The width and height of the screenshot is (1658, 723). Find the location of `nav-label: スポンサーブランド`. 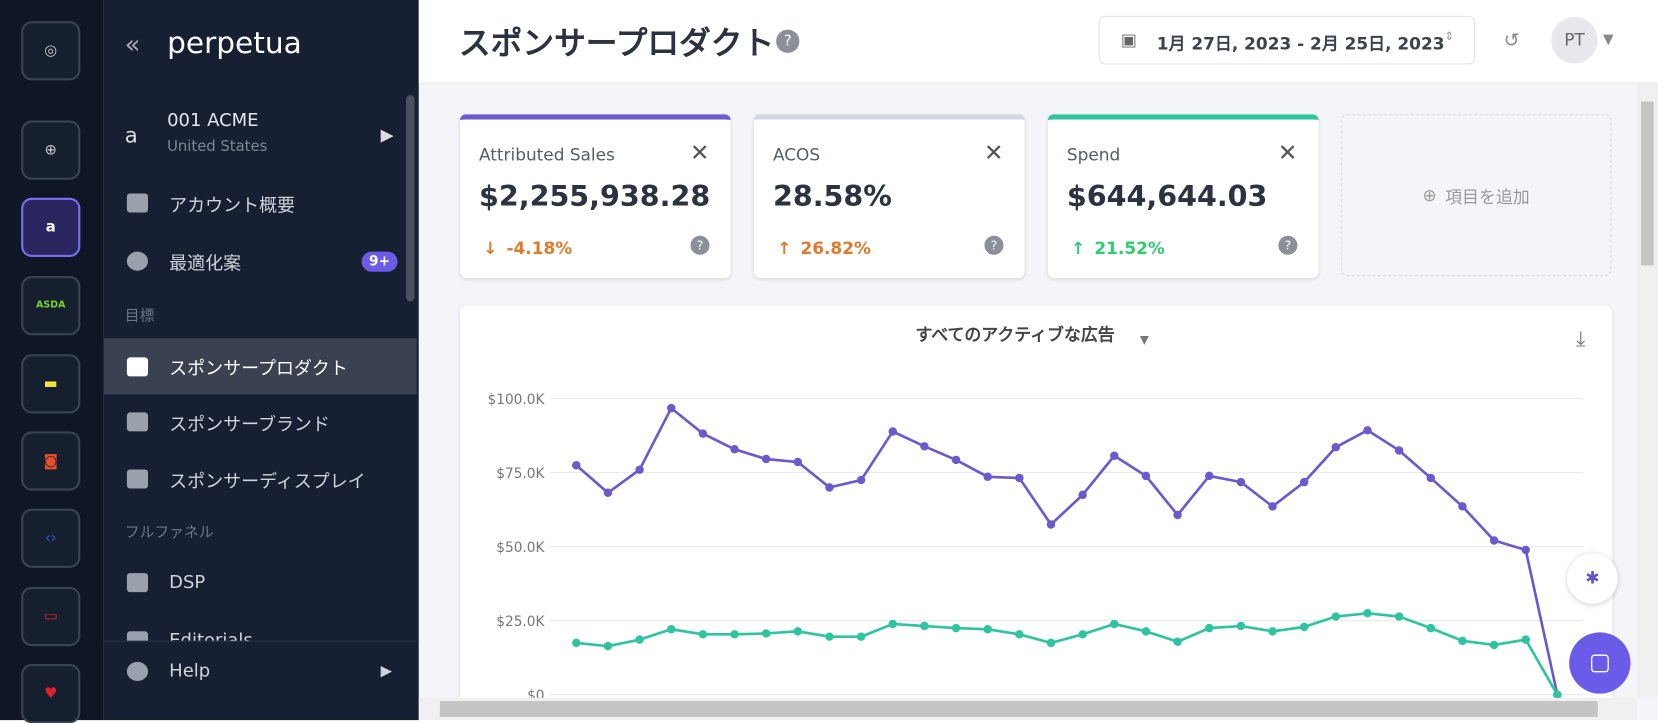

nav-label: スポンサーブランド is located at coordinates (249, 424).